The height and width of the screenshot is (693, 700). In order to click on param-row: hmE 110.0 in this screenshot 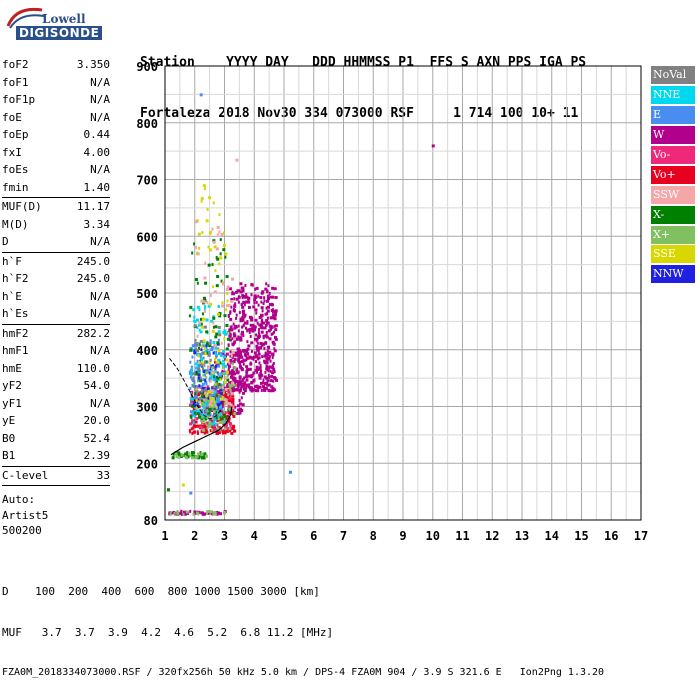, I will do `click(56, 369)`.